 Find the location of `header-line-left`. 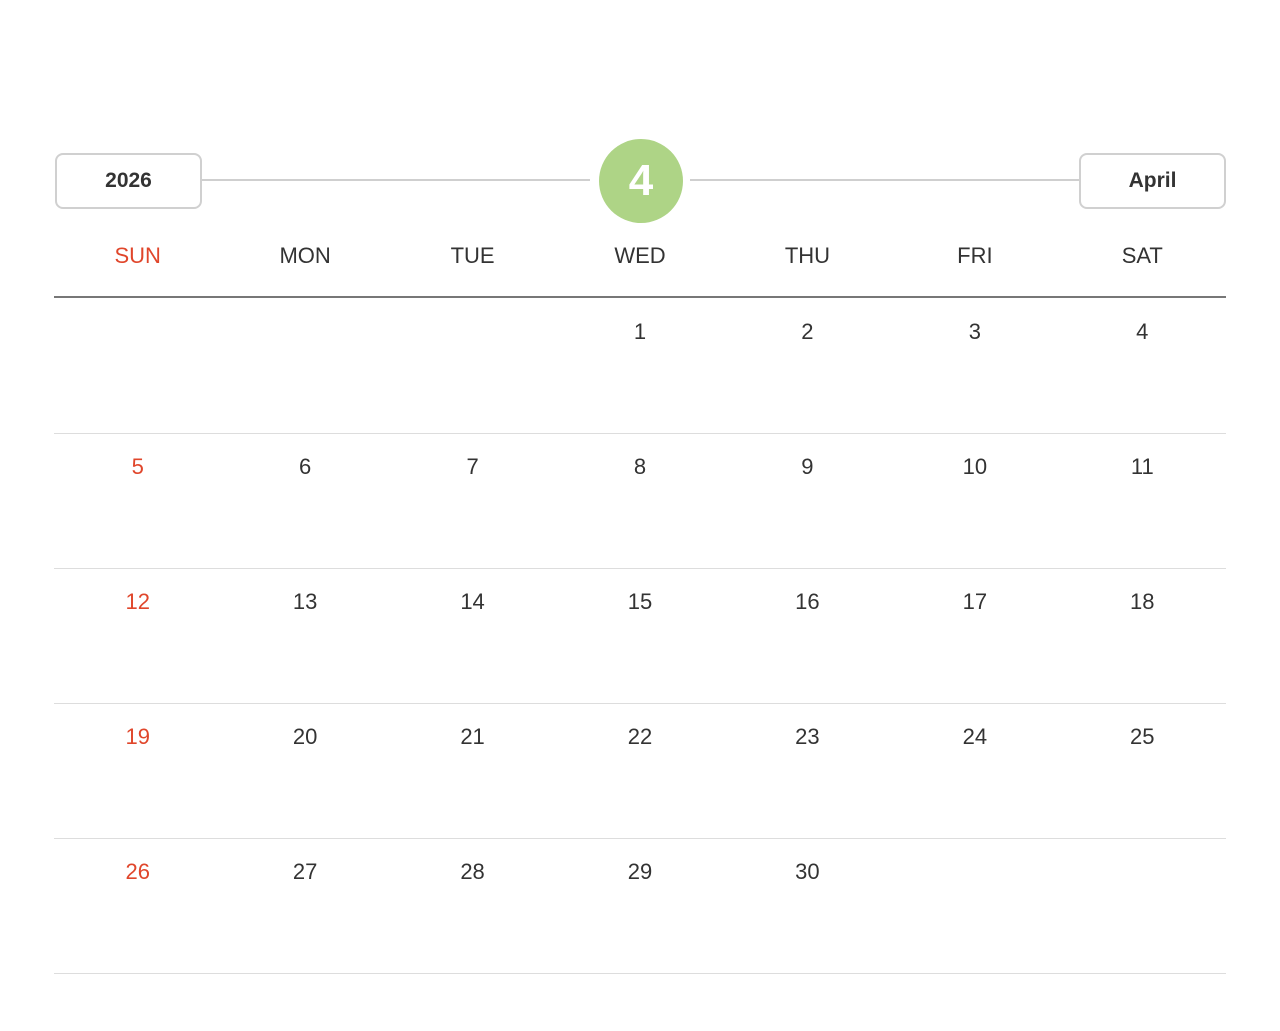

header-line-left is located at coordinates (395, 180).